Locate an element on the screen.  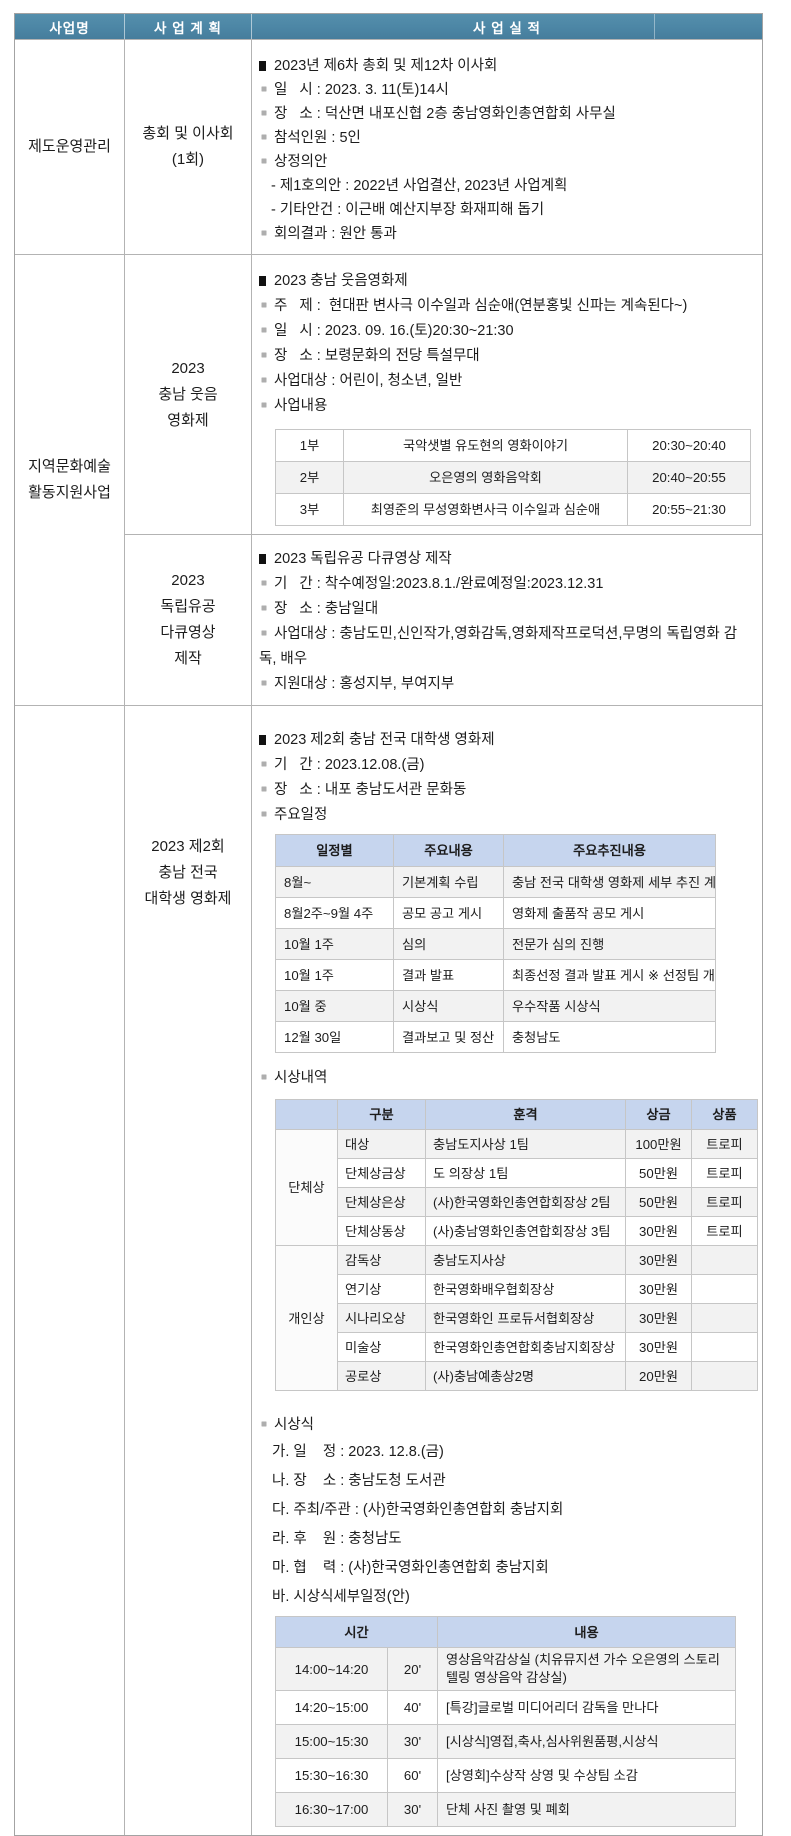
result-item: 사업대상 : 어린이, 청소년, 일반 is located at coordinates (505, 381).